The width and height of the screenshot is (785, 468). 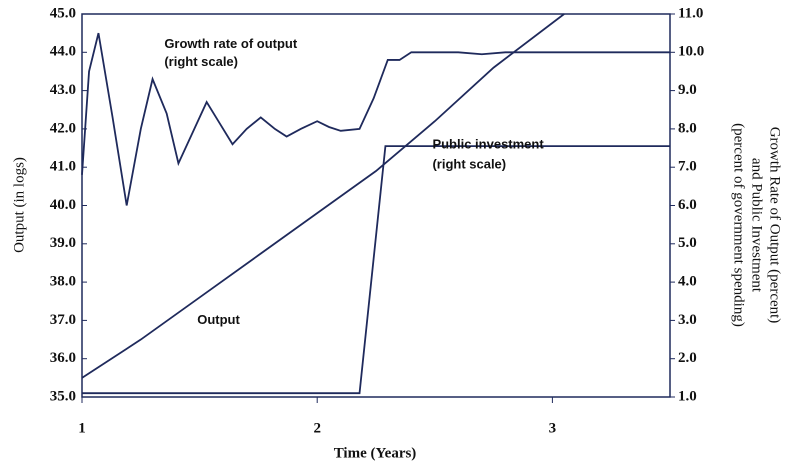 I want to click on y2-axis-title: and Public Investment, so click(x=757, y=225).